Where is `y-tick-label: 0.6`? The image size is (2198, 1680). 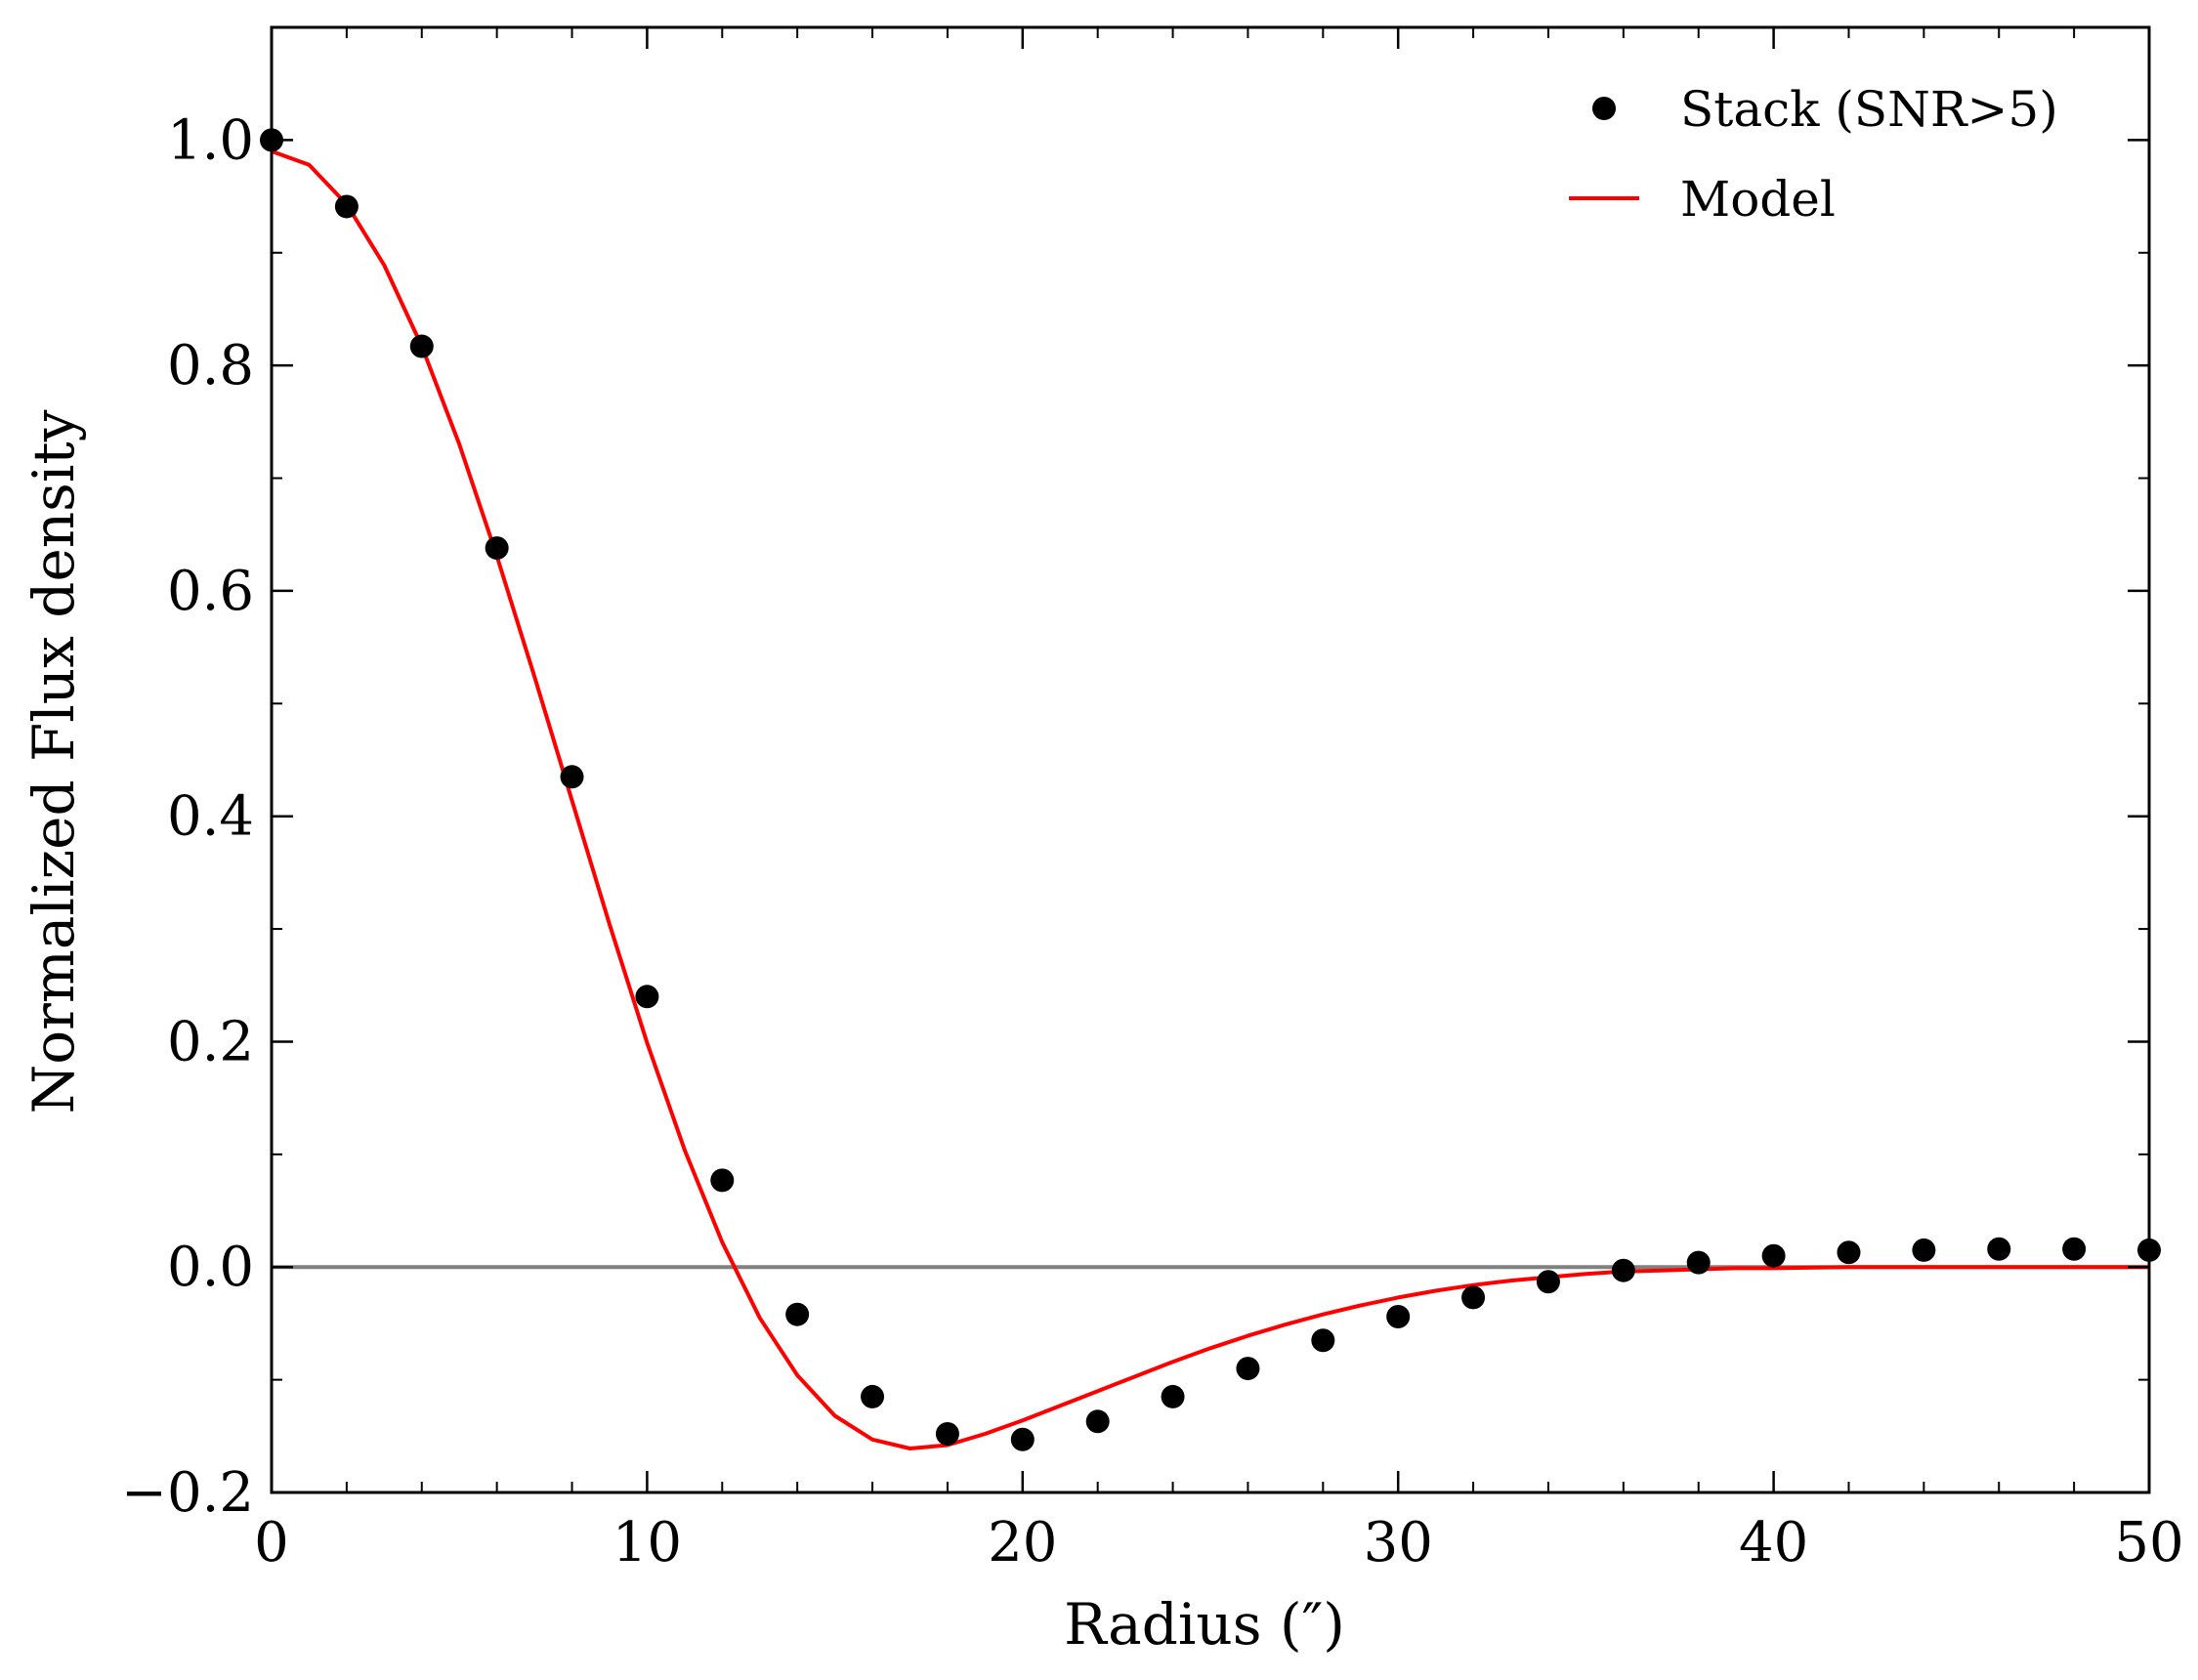 y-tick-label: 0.6 is located at coordinates (211, 591).